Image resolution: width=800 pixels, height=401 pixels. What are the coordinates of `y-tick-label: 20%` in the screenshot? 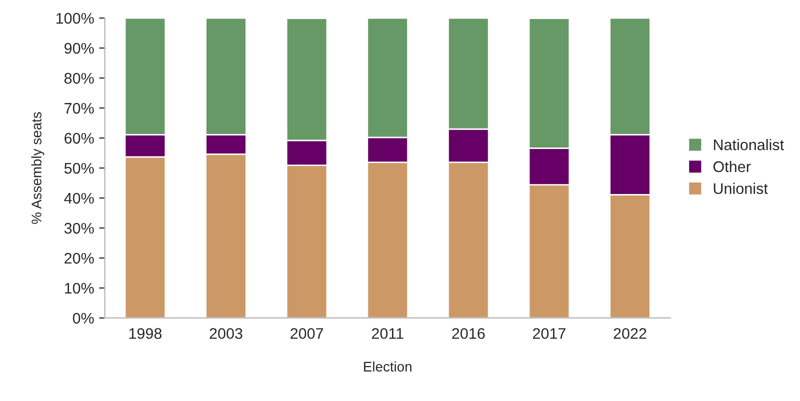 It's located at (79, 258).